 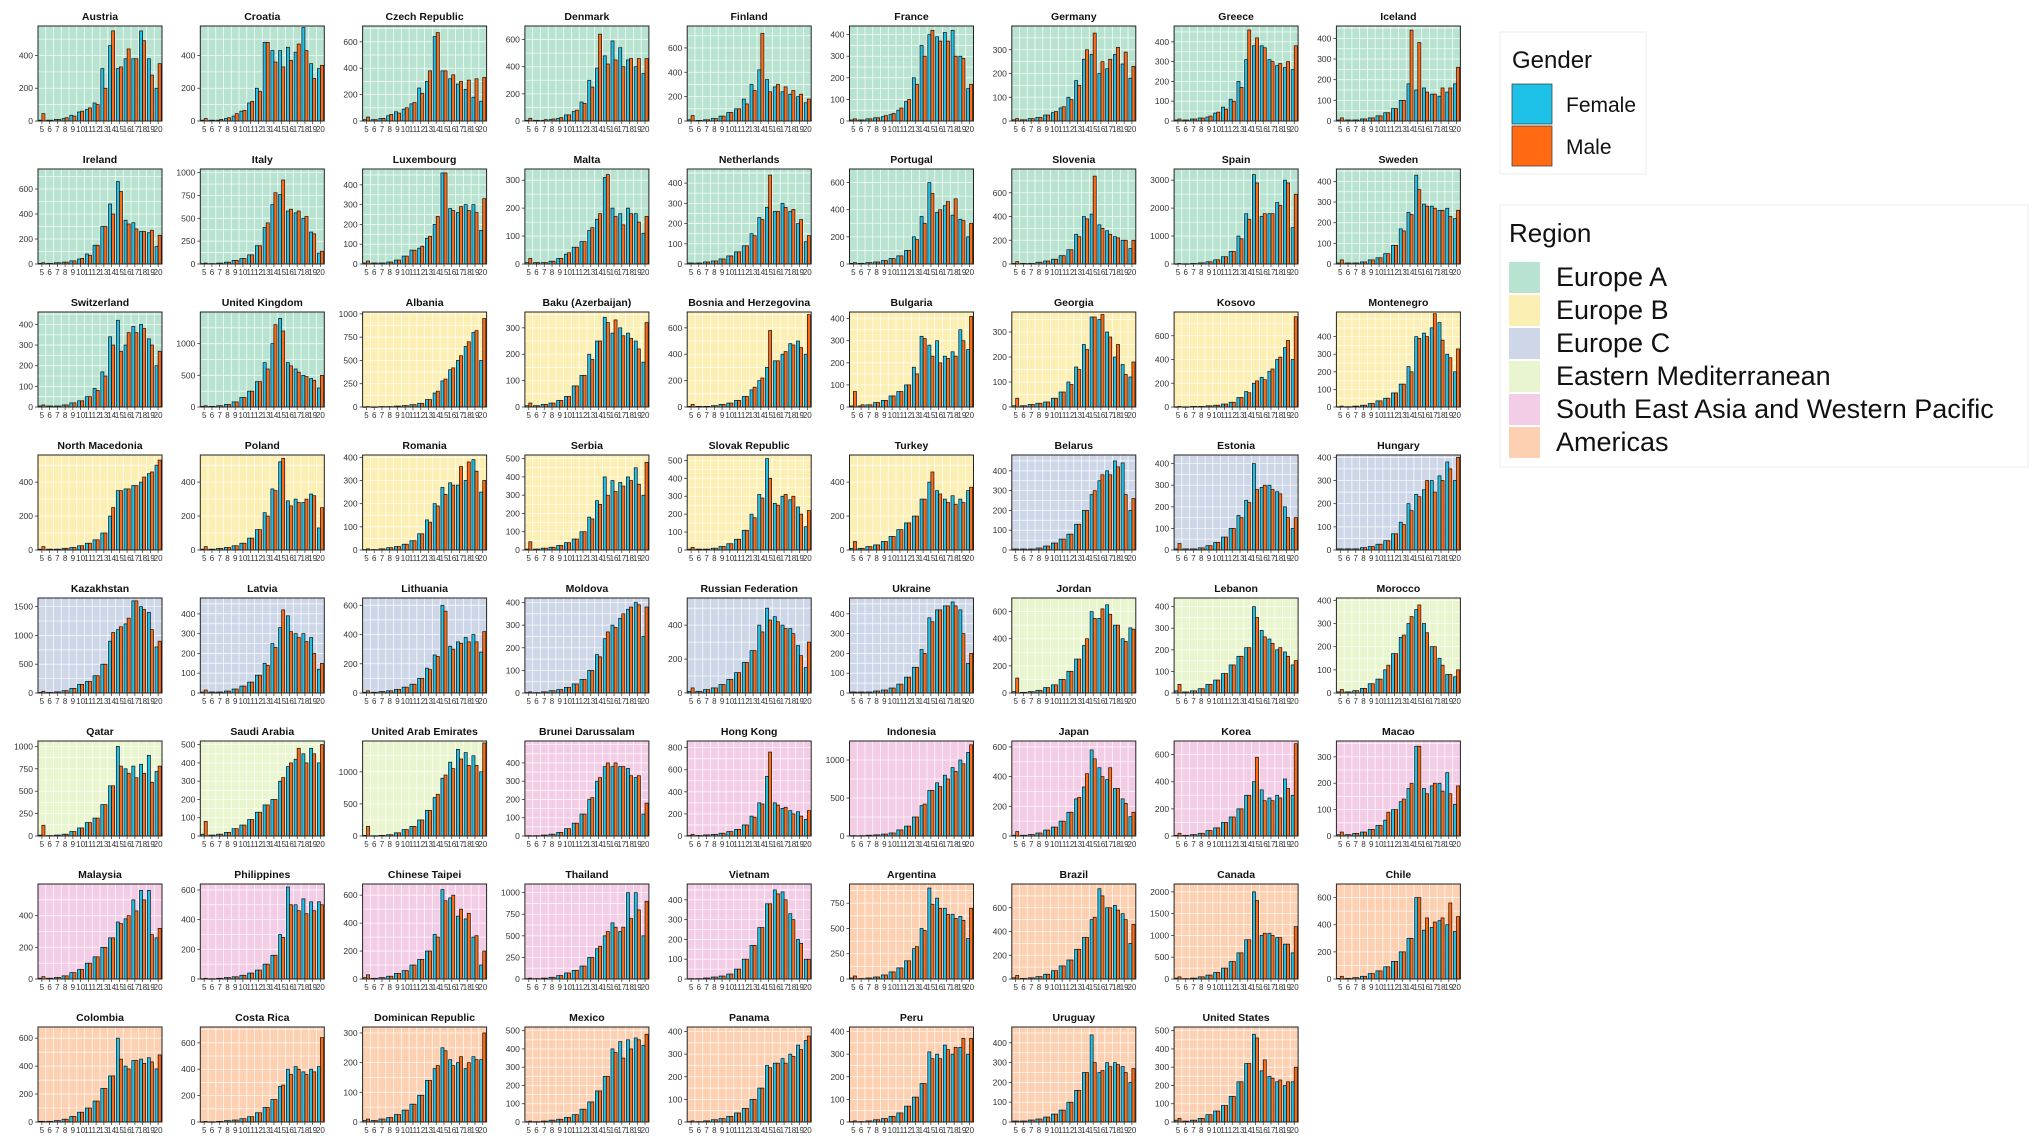 I want to click on panel-title: Qatar, so click(x=99, y=732).